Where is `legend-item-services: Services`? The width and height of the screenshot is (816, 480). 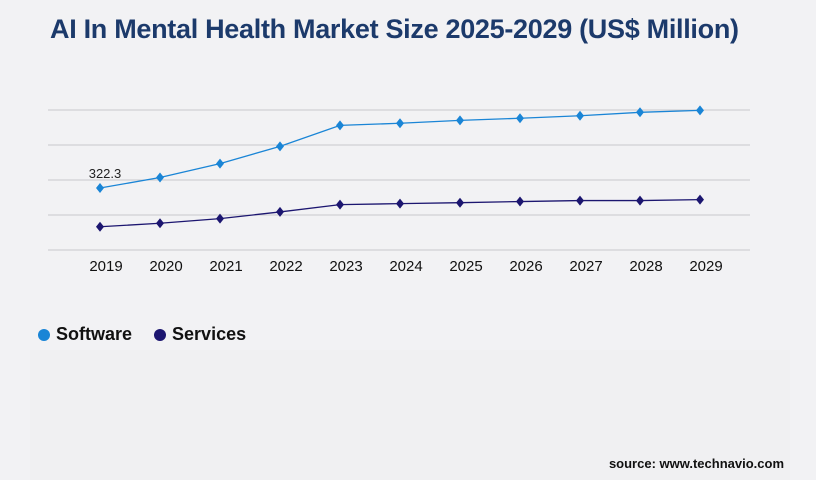
legend-item-services: Services is located at coordinates (200, 334).